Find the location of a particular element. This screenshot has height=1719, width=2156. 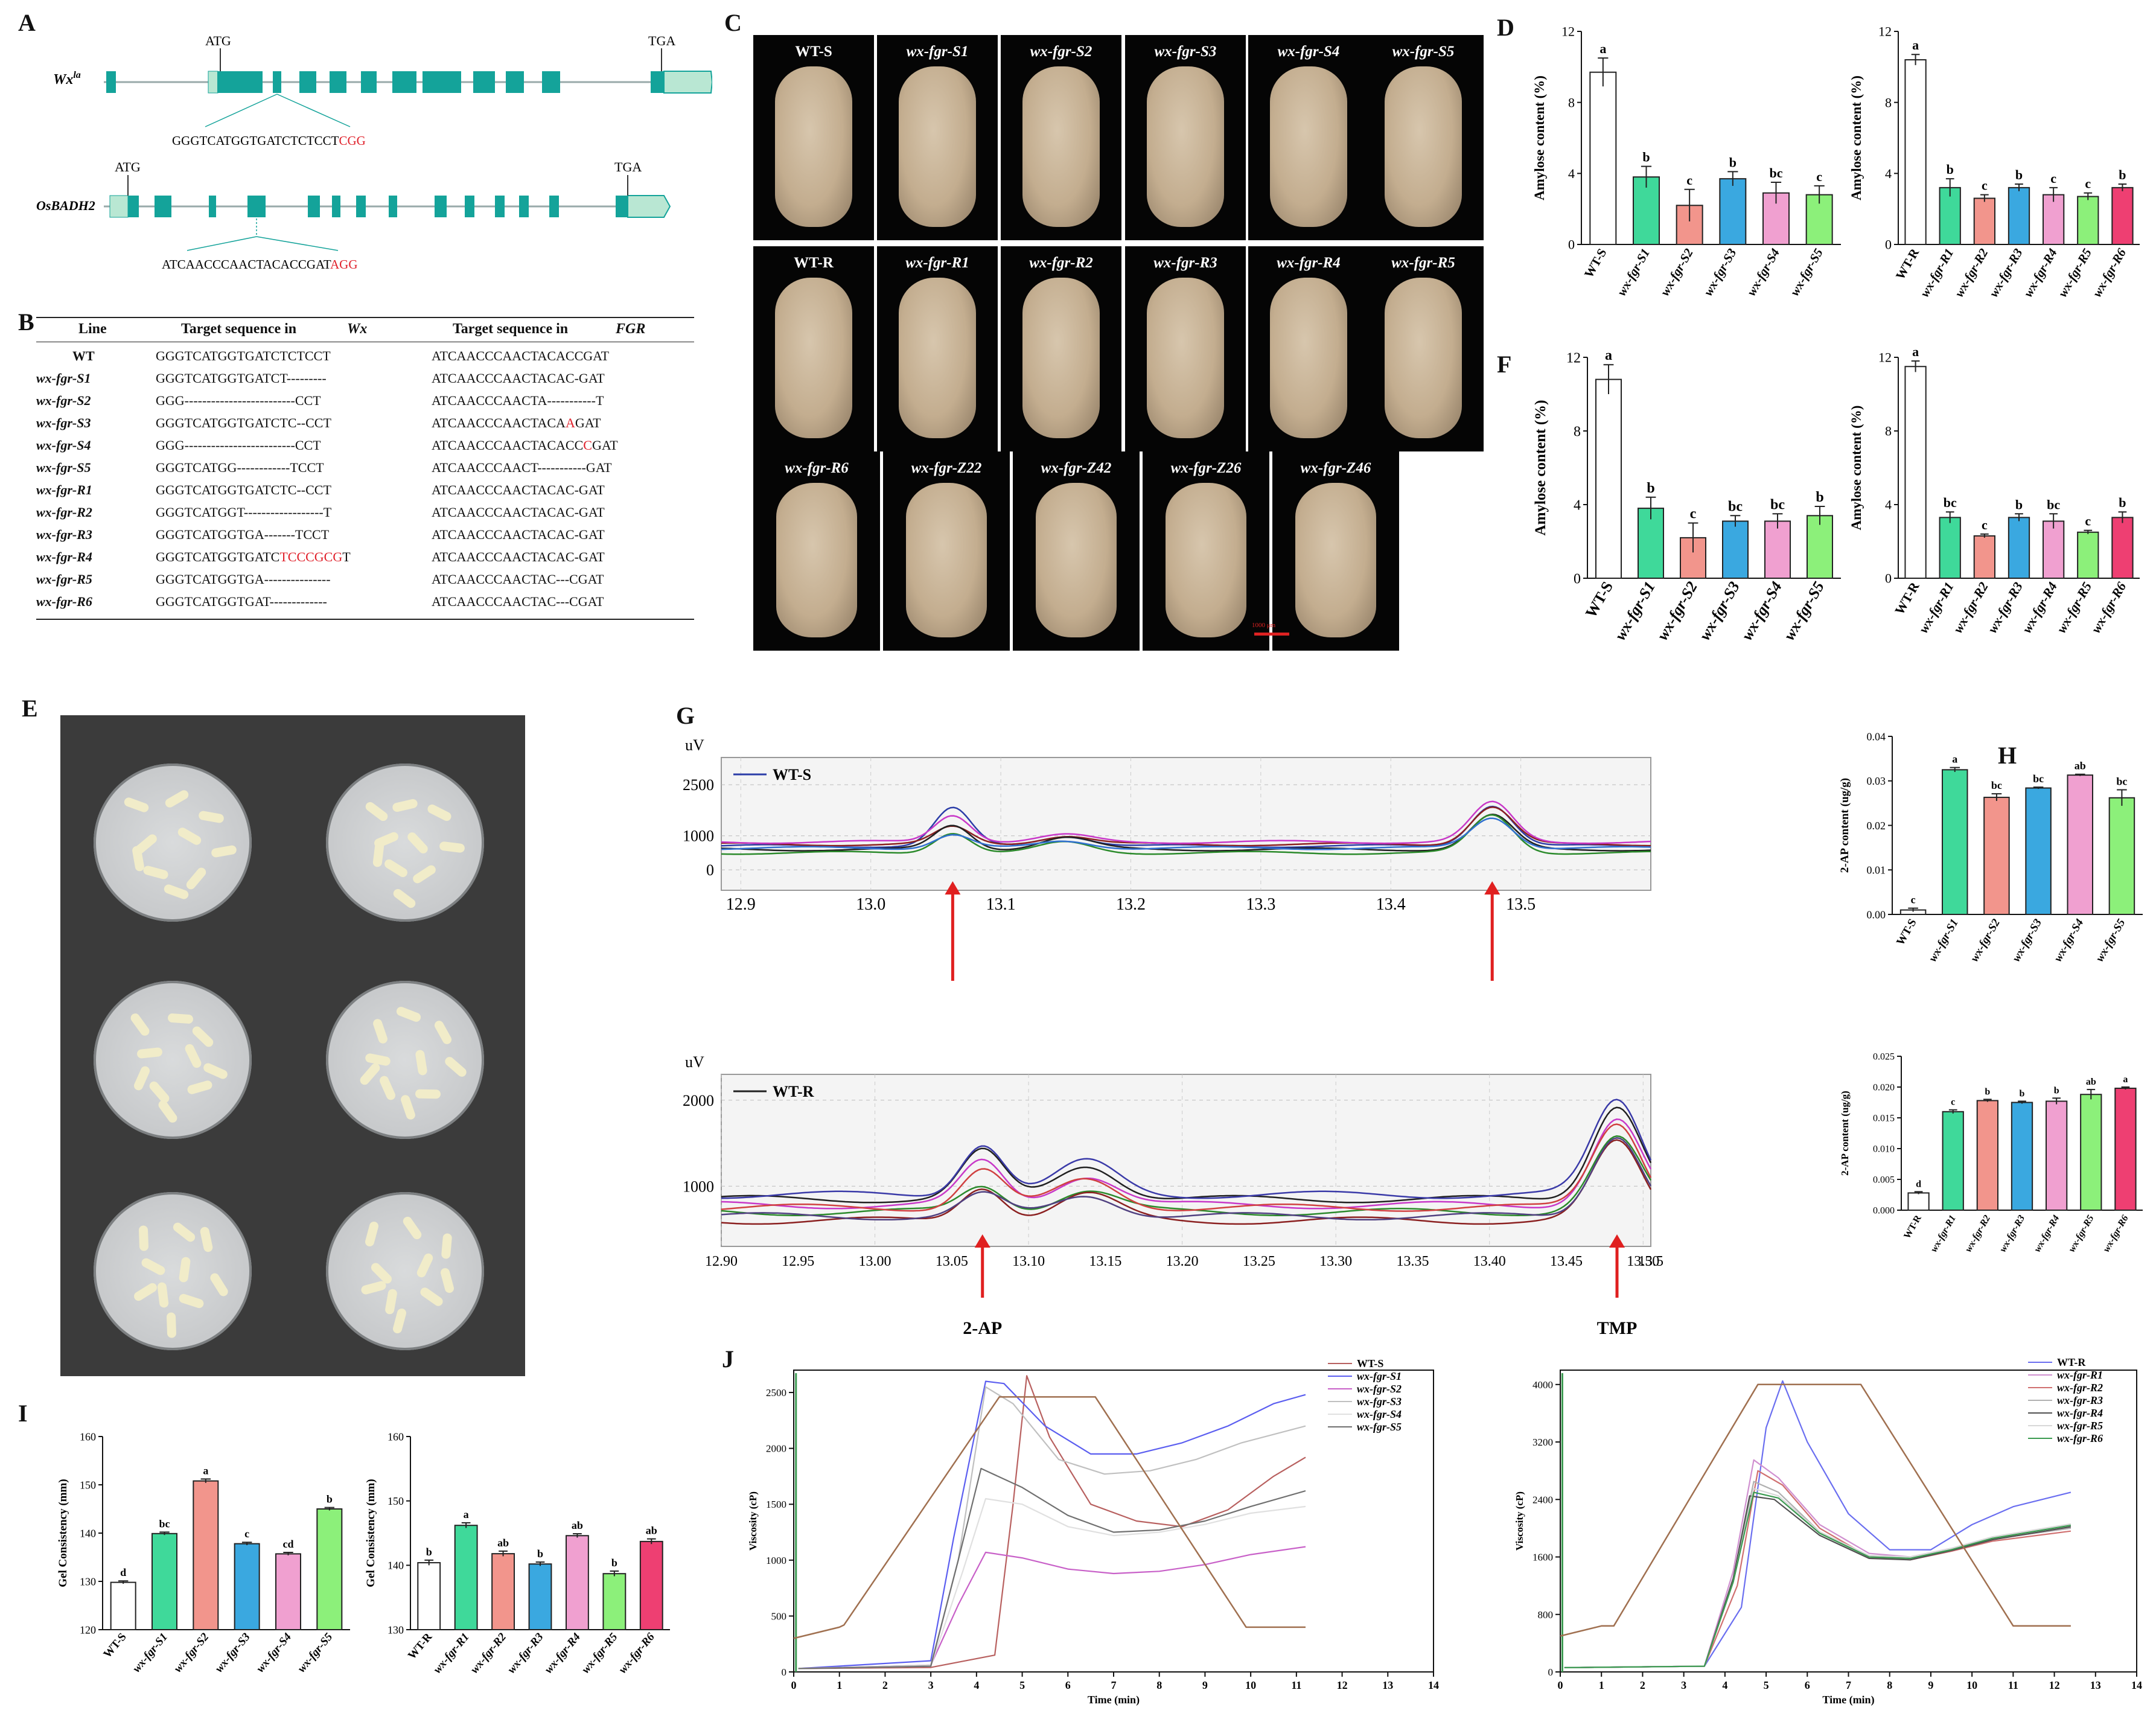

grain-label: wx-fgr-R5 is located at coordinates (1423, 263).